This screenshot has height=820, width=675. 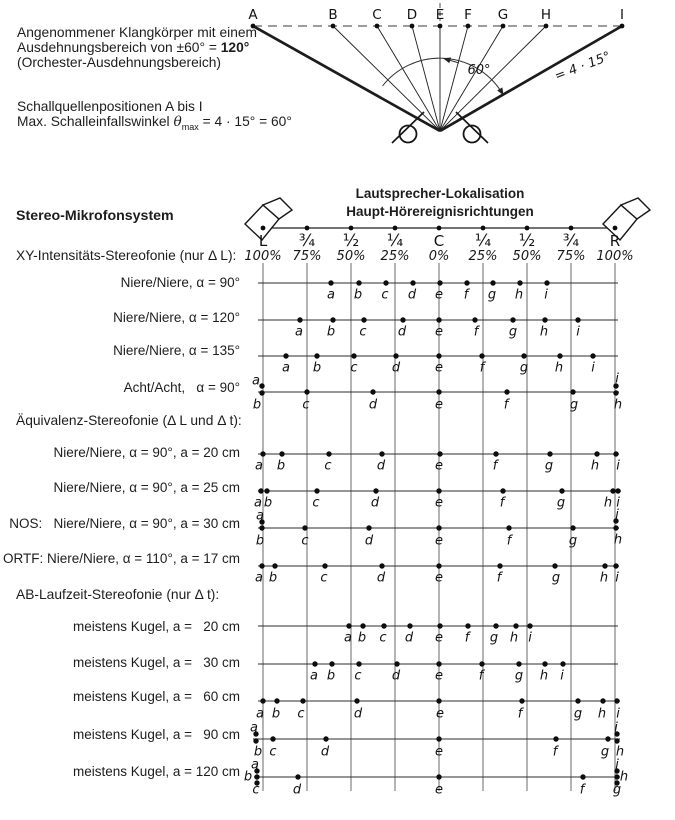 What do you see at coordinates (615, 241) in the screenshot?
I see `tick-fraction-label: R` at bounding box center [615, 241].